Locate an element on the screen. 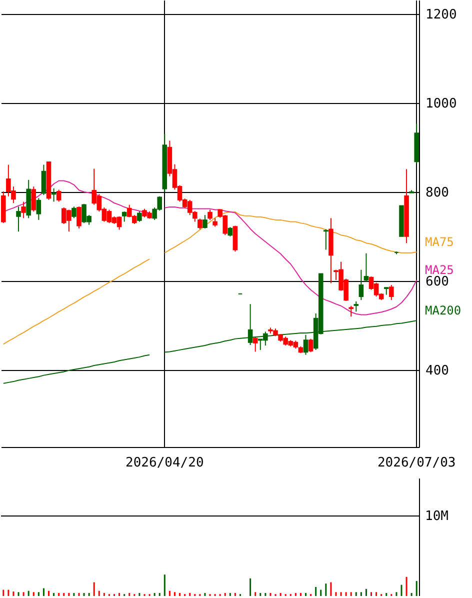 The height and width of the screenshot is (598, 472). x-tick-label: 2026/04/20 is located at coordinates (165, 463).